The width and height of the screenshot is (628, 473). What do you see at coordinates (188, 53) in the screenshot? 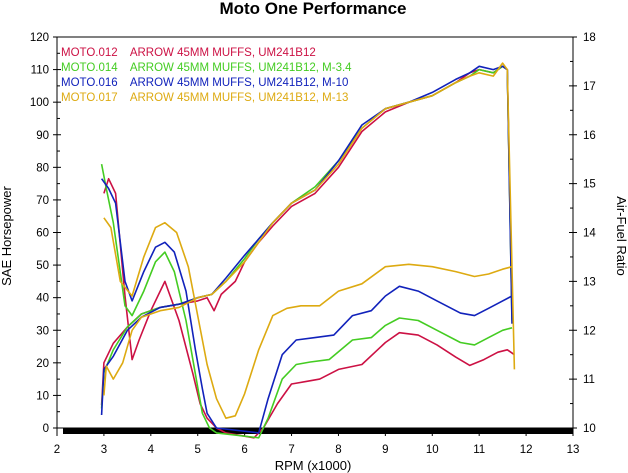
I see `legend-entry-1: MOTO.012 ARROW 45MM MUFFS, UM241B12` at bounding box center [188, 53].